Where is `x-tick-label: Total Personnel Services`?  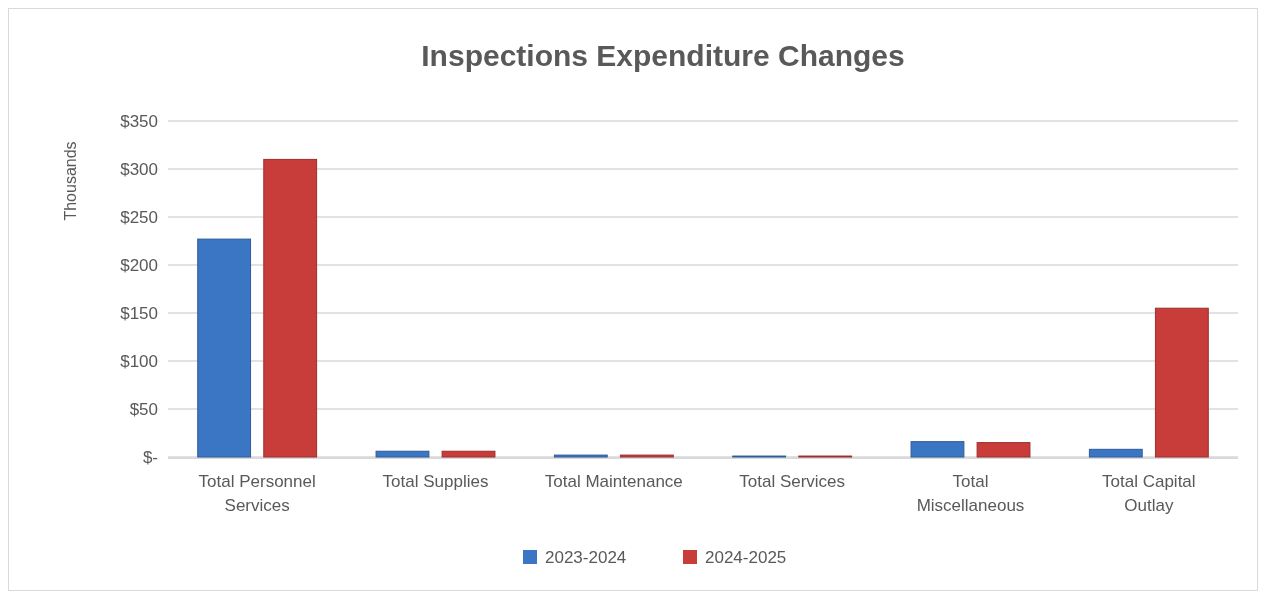 x-tick-label: Total Personnel Services is located at coordinates (257, 493).